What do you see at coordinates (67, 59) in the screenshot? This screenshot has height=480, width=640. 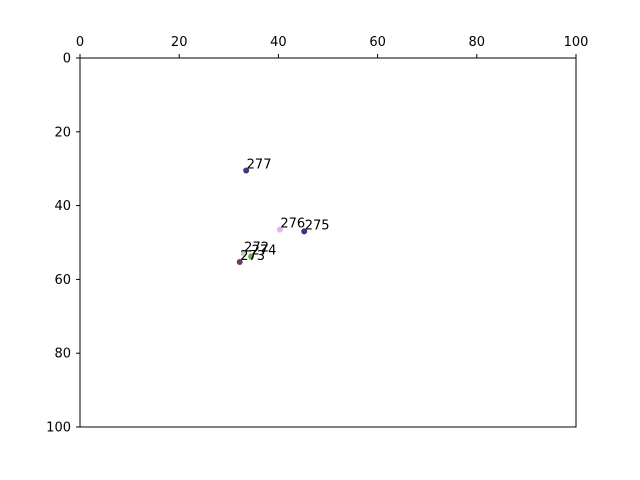 I see `y-tick-label: 0` at bounding box center [67, 59].